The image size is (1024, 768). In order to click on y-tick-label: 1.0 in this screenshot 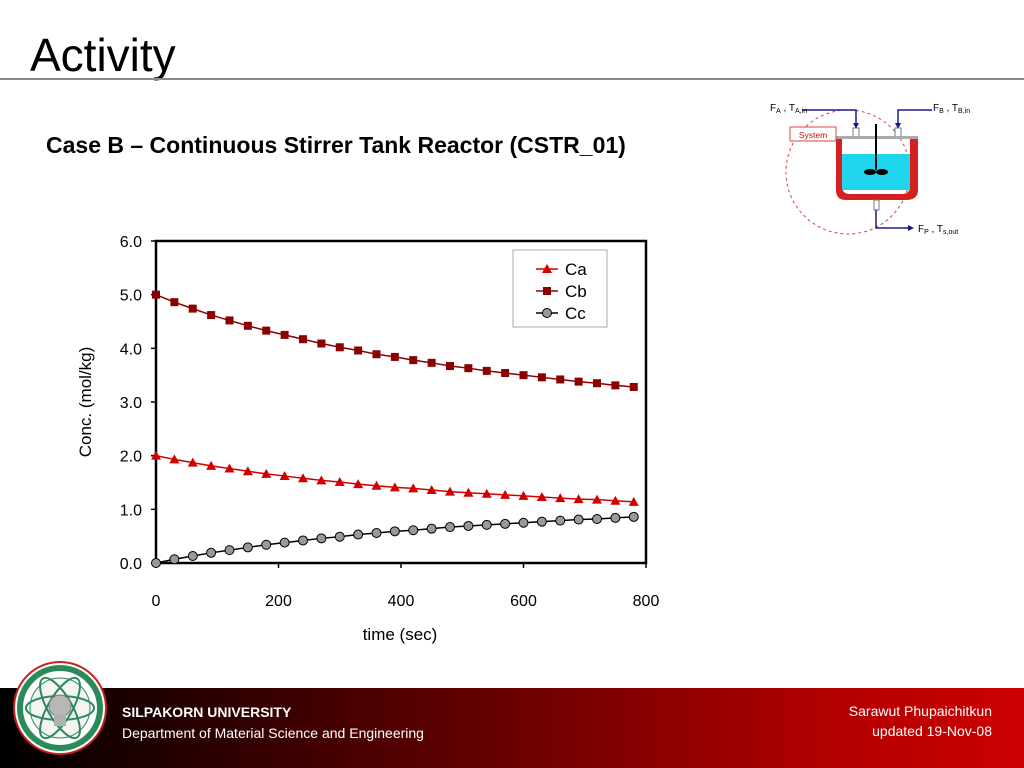, I will do `click(131, 510)`.